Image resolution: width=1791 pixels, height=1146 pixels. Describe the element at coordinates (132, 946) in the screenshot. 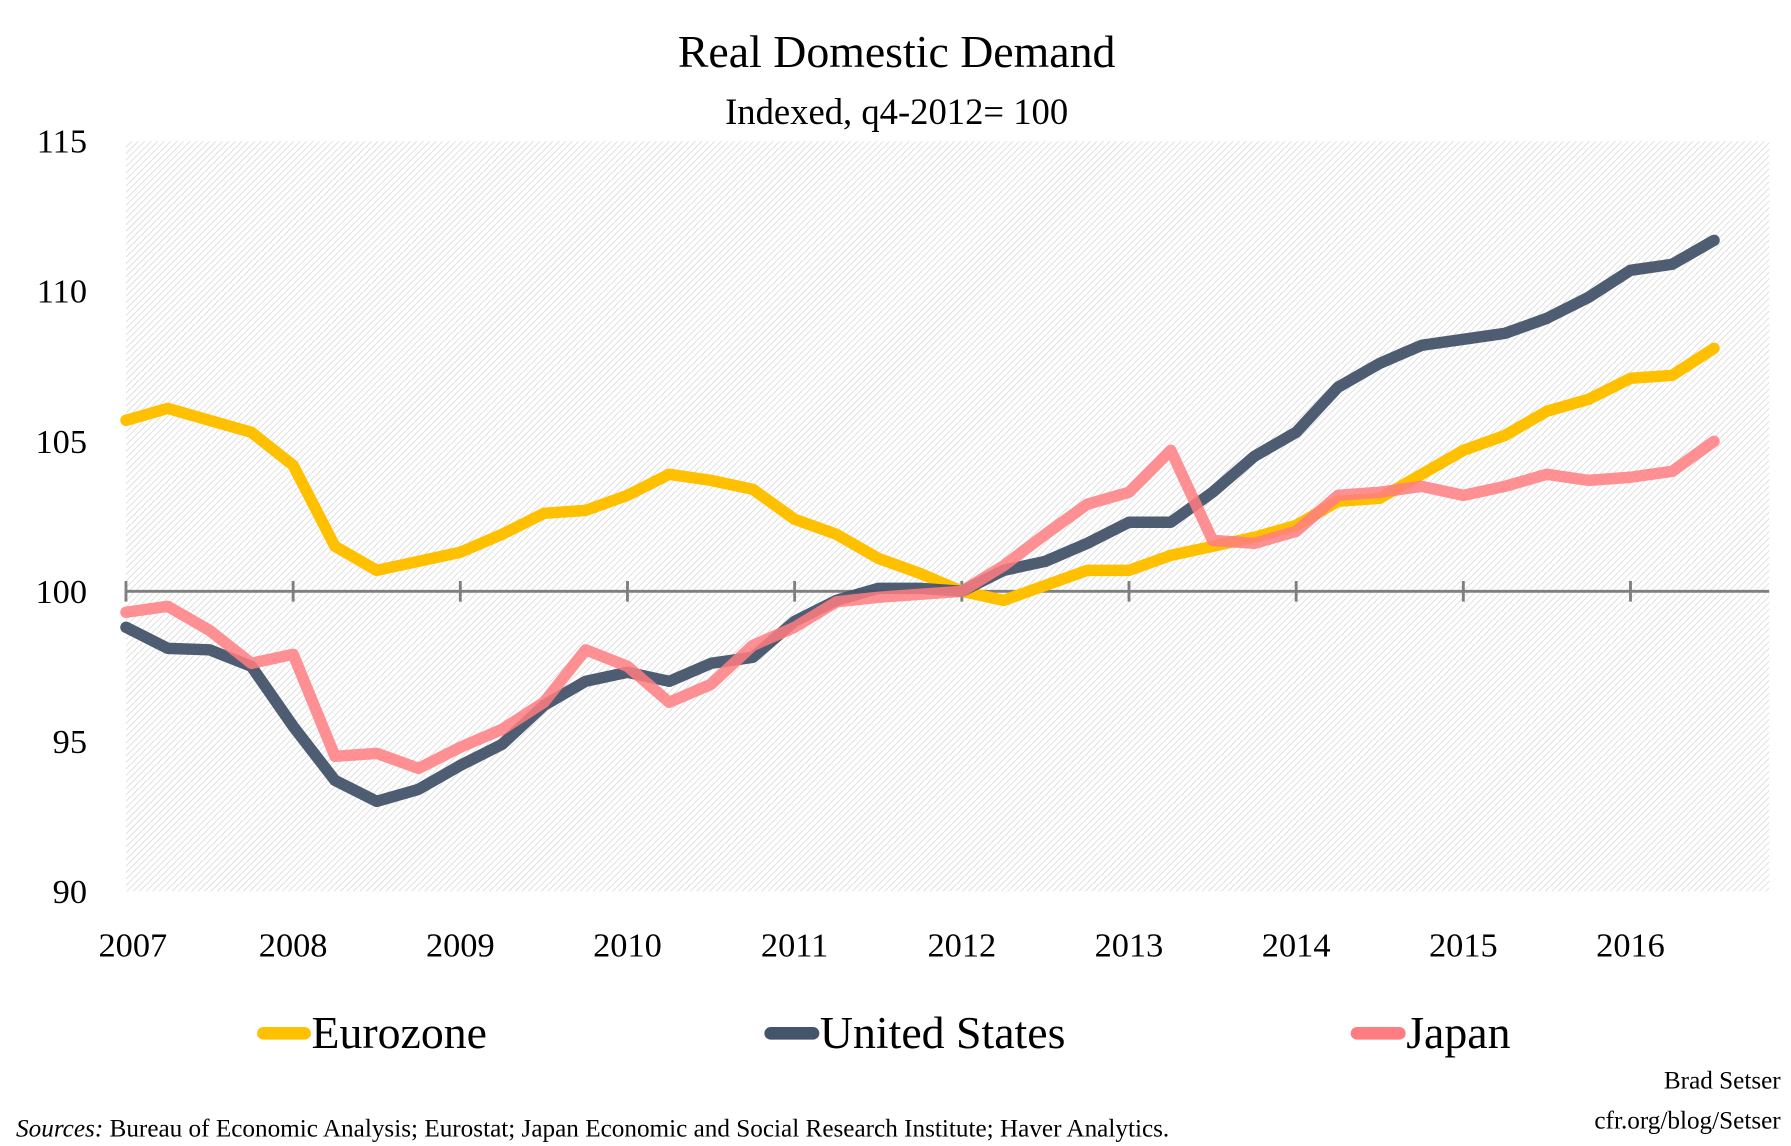

I see `x-tick-label: 2007` at that location.